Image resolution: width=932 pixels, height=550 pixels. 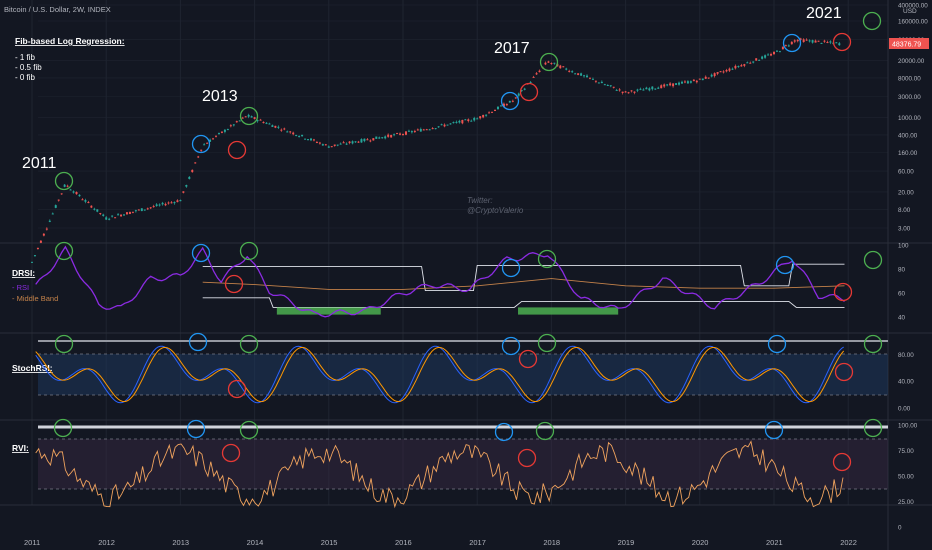 I want to click on drsi-axis: 100 80 60 40, so click(x=903, y=282).